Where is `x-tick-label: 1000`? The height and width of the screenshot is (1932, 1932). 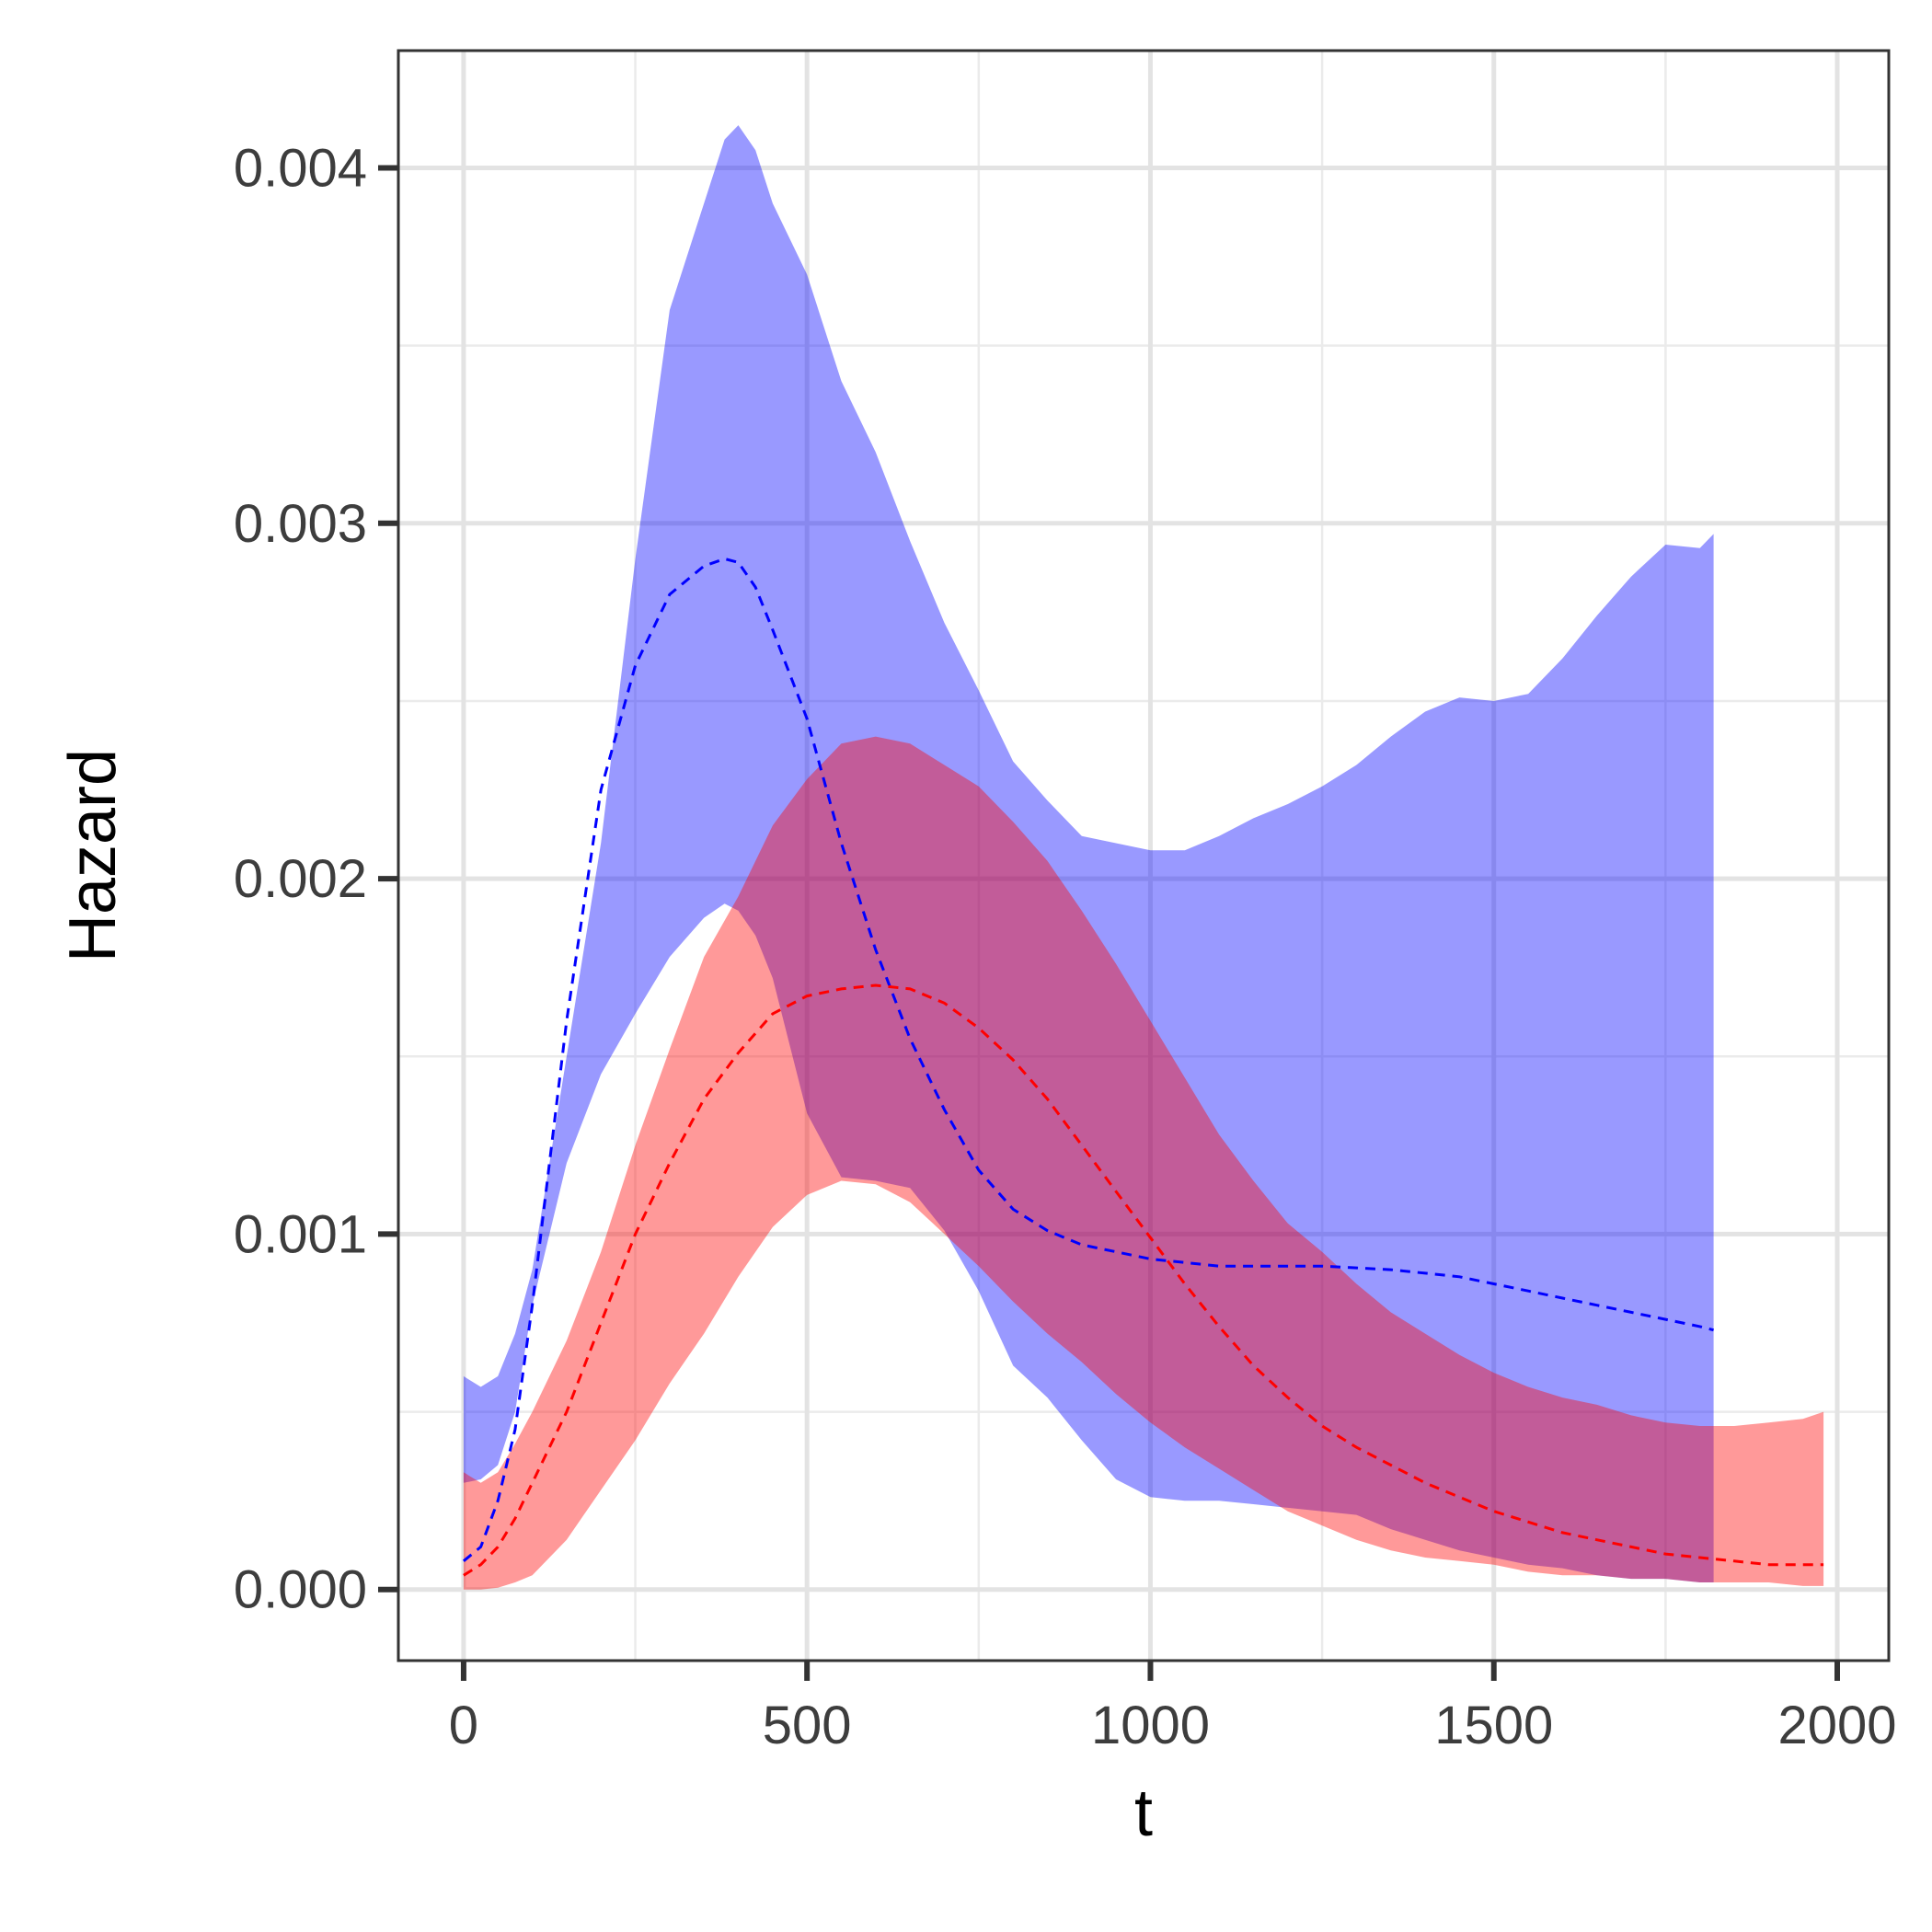 x-tick-label: 1000 is located at coordinates (1150, 1725).